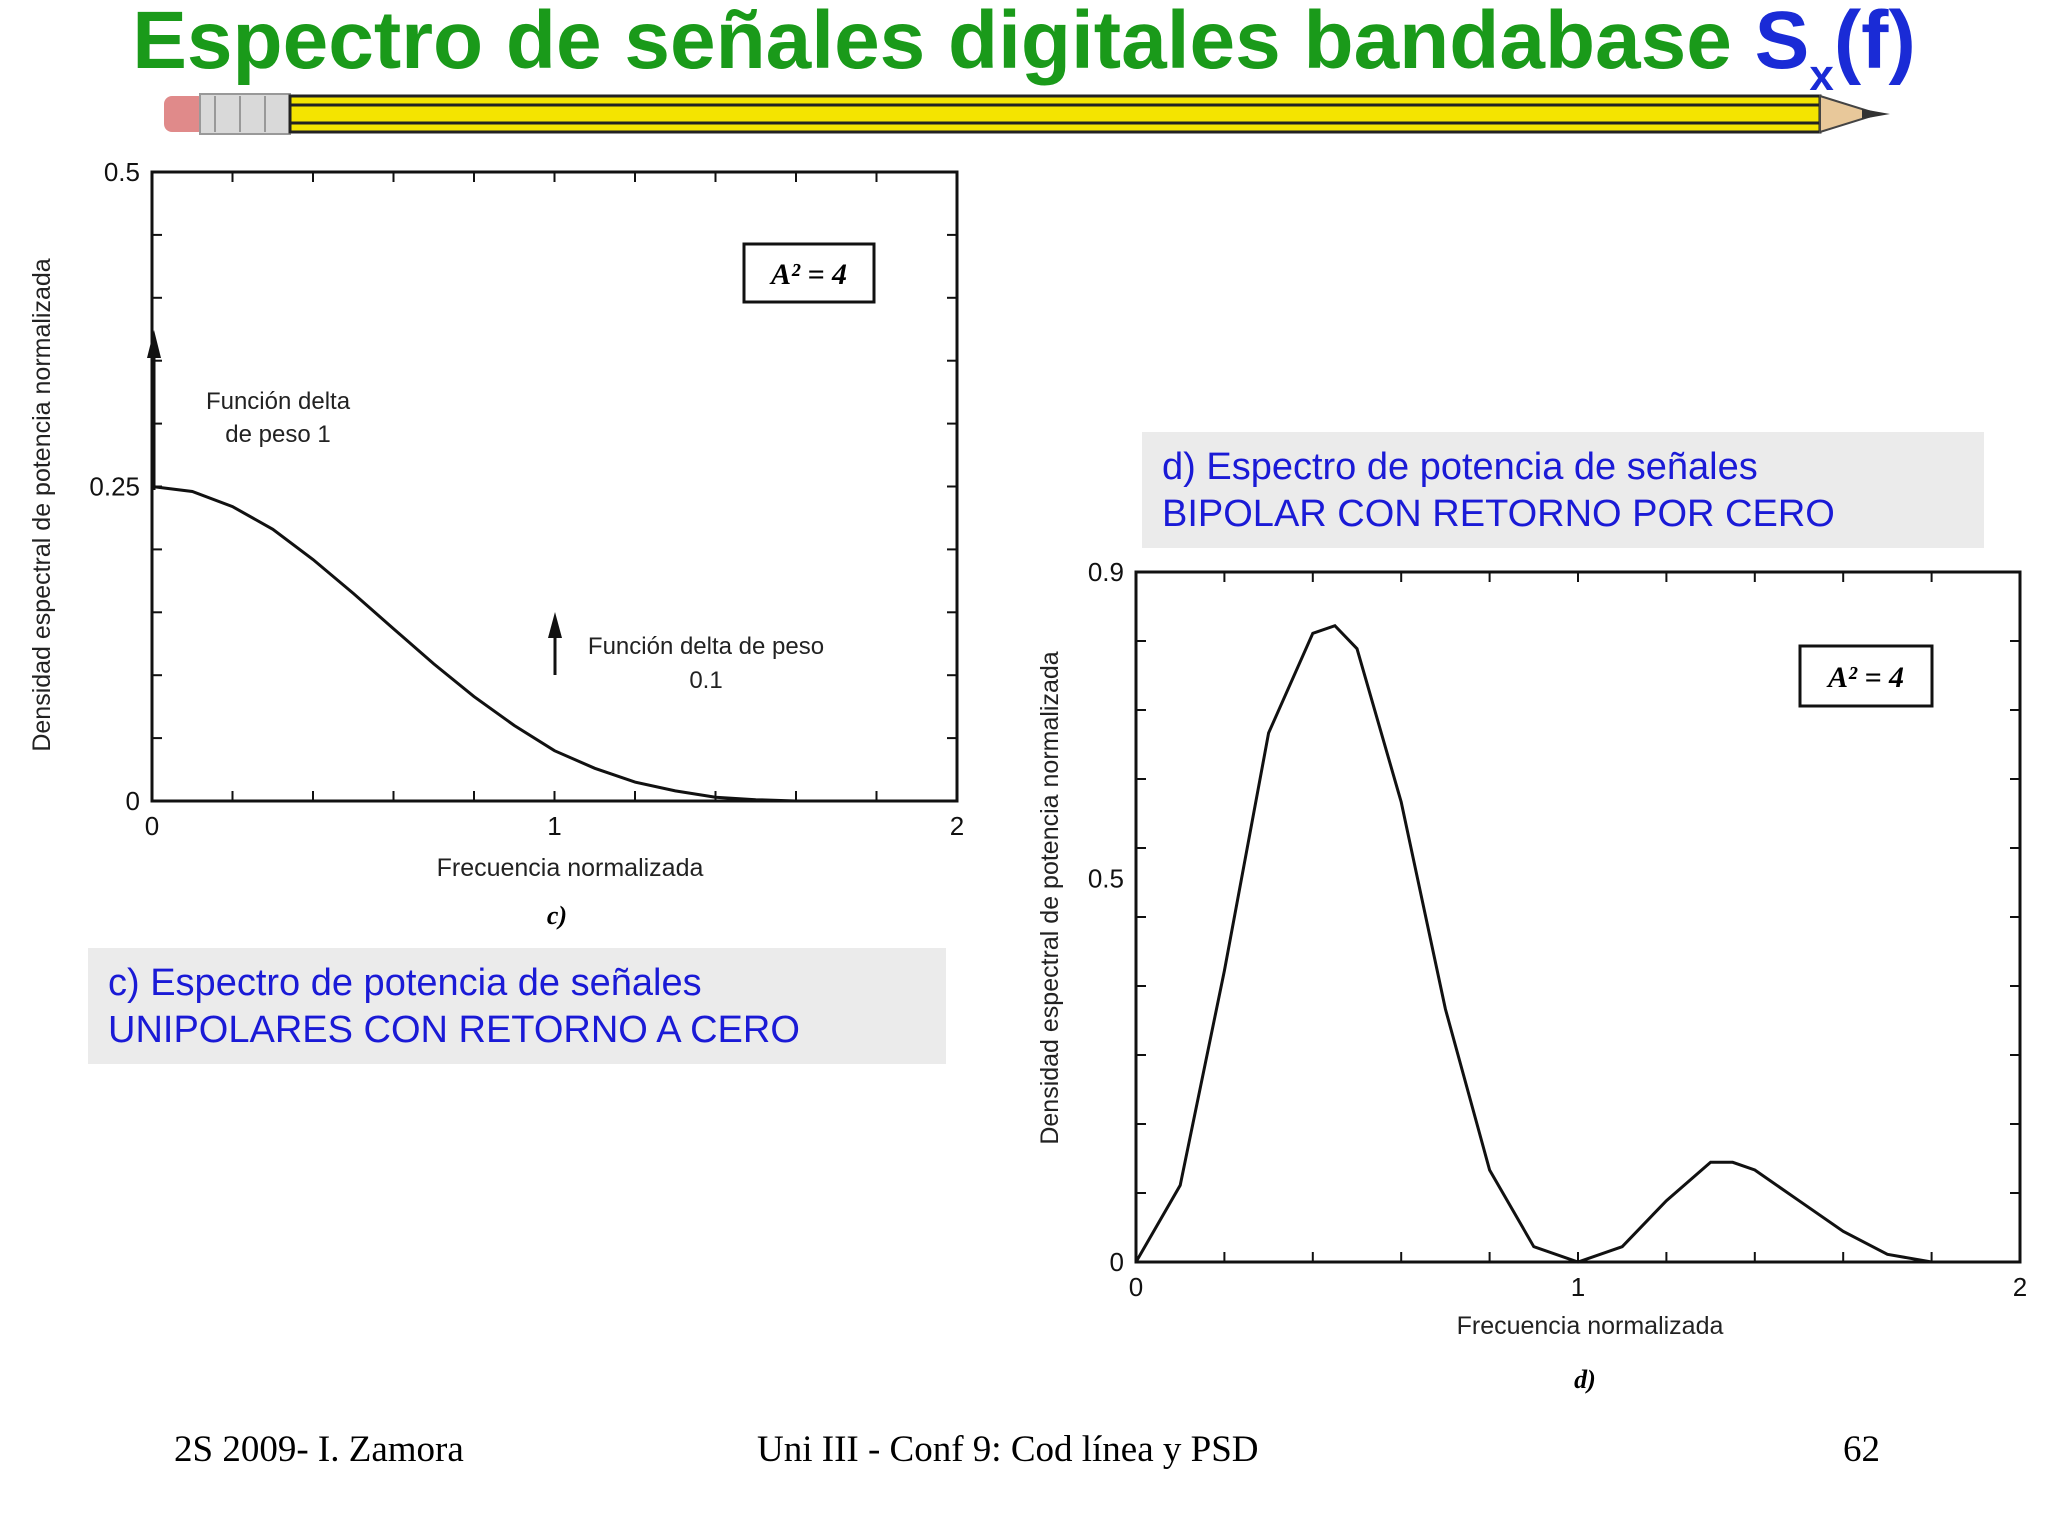 The image size is (2048, 1536). What do you see at coordinates (277, 434) in the screenshot?
I see `chart-c-impulse-0-label-2: de peso 1` at bounding box center [277, 434].